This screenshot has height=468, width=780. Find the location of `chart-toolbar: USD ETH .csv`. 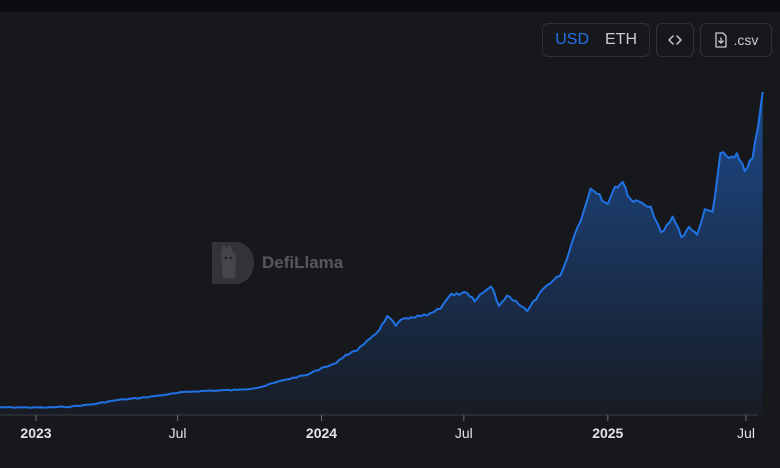

chart-toolbar: USD ETH .csv is located at coordinates (657, 40).